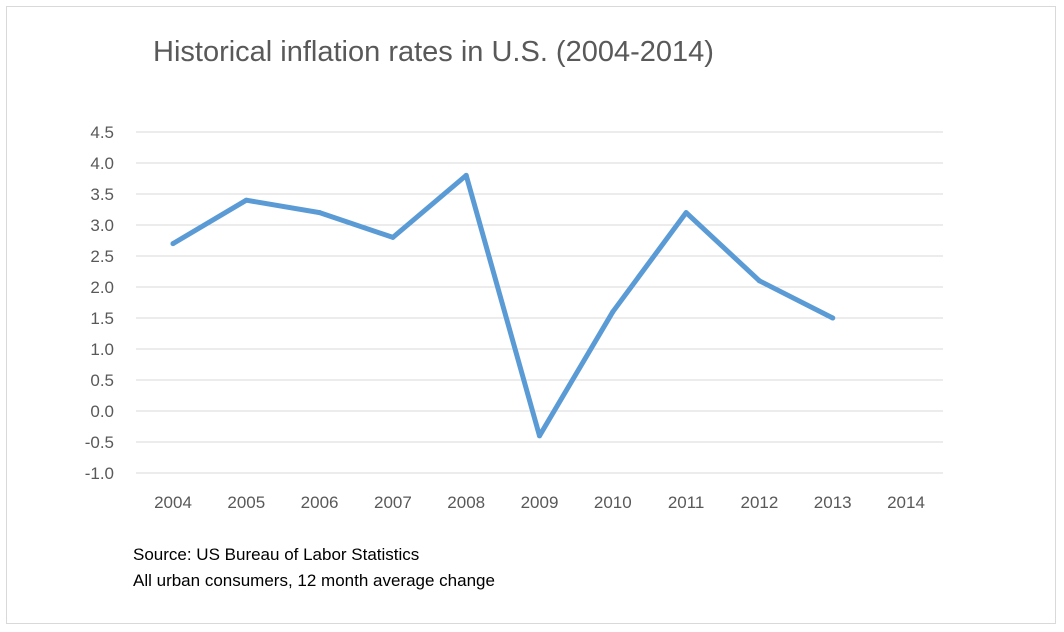 The width and height of the screenshot is (1064, 632). What do you see at coordinates (466, 502) in the screenshot?
I see `x-tick-label: 2008` at bounding box center [466, 502].